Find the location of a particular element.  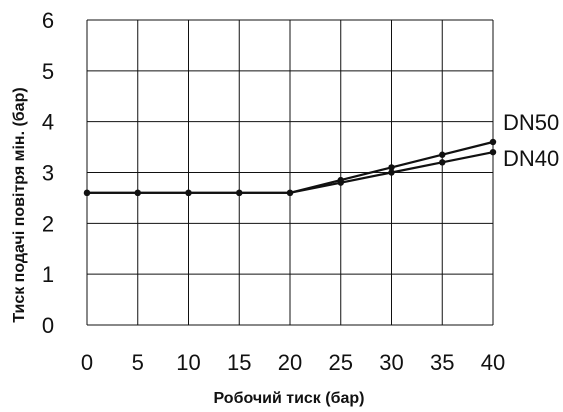

x-tick-label: 30 is located at coordinates (391, 362).